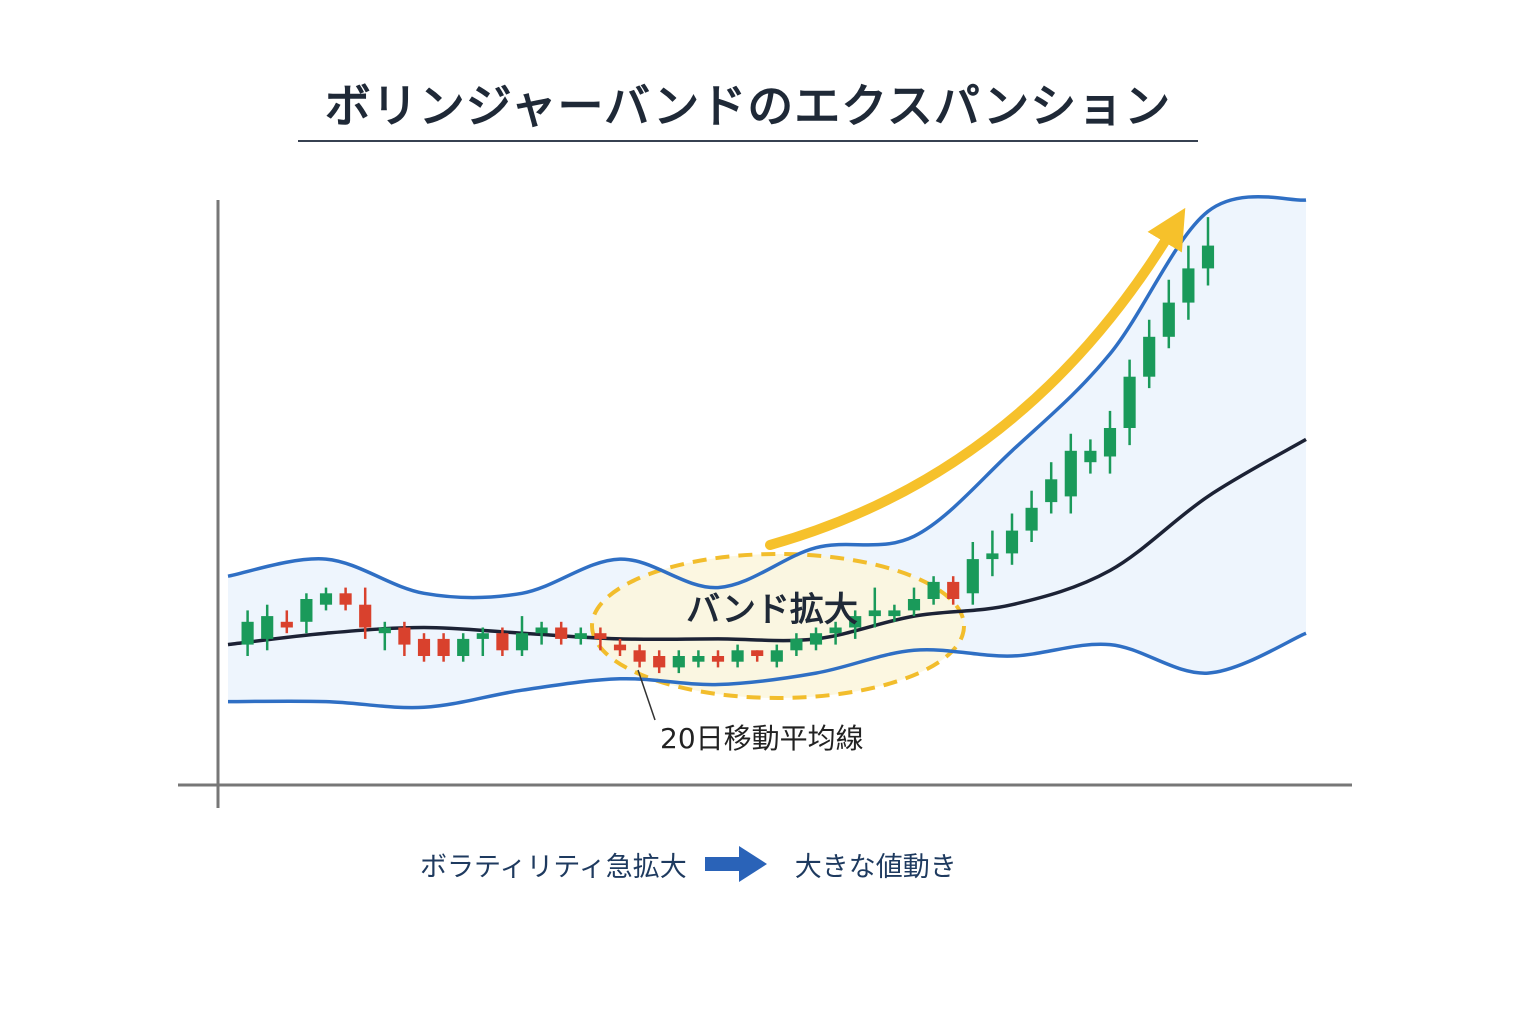 The width and height of the screenshot is (1536, 1024). Describe the element at coordinates (646, 695) in the screenshot. I see `ma-label-leader` at that location.